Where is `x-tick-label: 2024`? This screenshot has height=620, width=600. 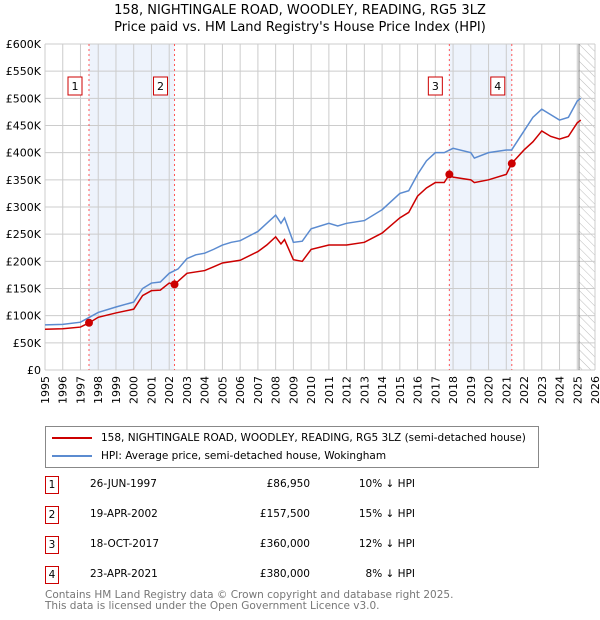
x-tick-label: 2024 is located at coordinates (560, 390).